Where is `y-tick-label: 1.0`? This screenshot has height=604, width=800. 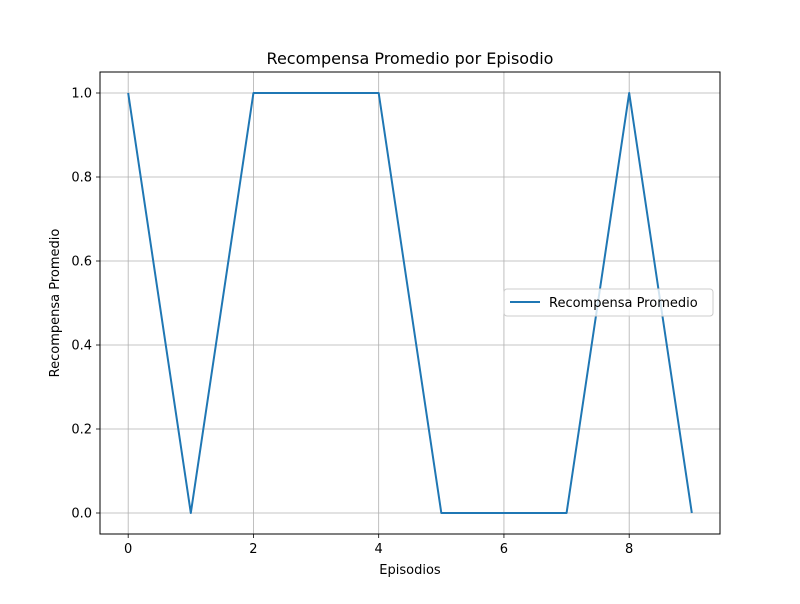
y-tick-label: 1.0 is located at coordinates (81, 94).